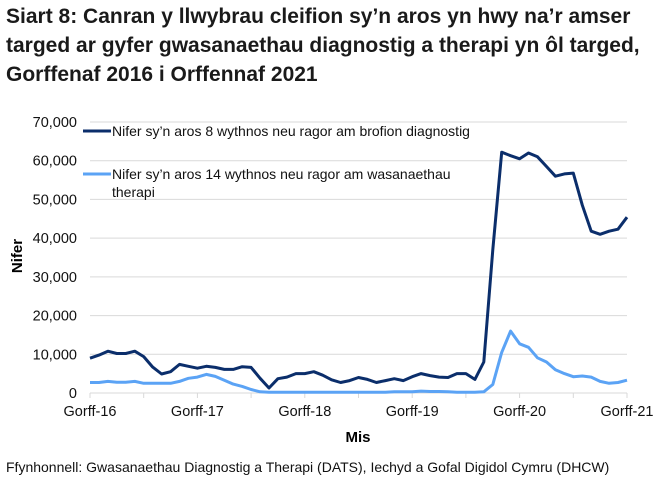 This screenshot has height=502, width=670. Describe the element at coordinates (73, 394) in the screenshot. I see `y-tick-label: 0` at that location.